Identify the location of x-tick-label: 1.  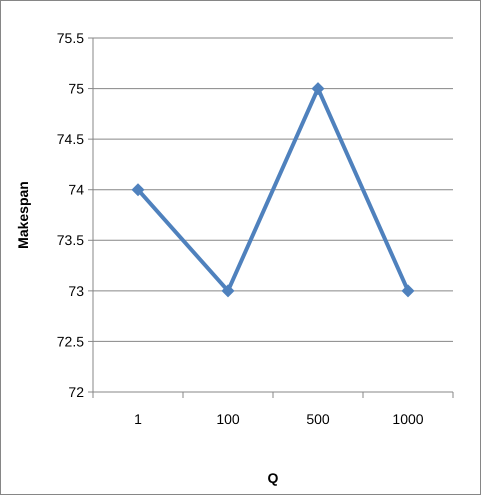
(138, 419).